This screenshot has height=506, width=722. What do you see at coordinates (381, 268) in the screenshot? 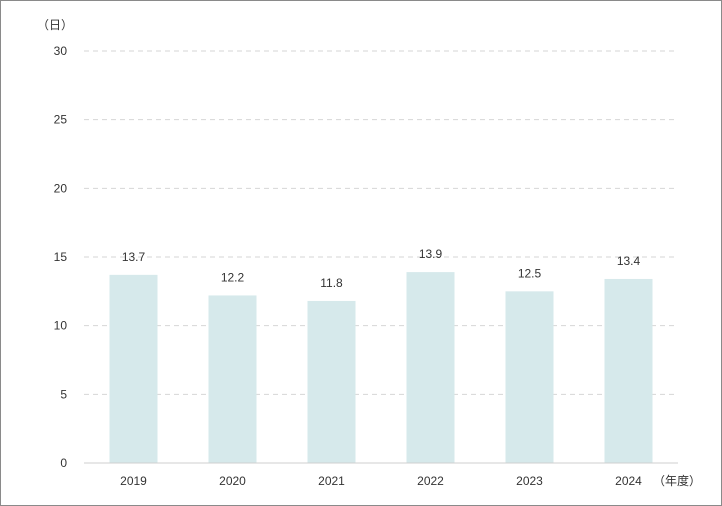
I see `data-labels: 13.7 12.2 11.8 13.9 12.5 13.4` at bounding box center [381, 268].